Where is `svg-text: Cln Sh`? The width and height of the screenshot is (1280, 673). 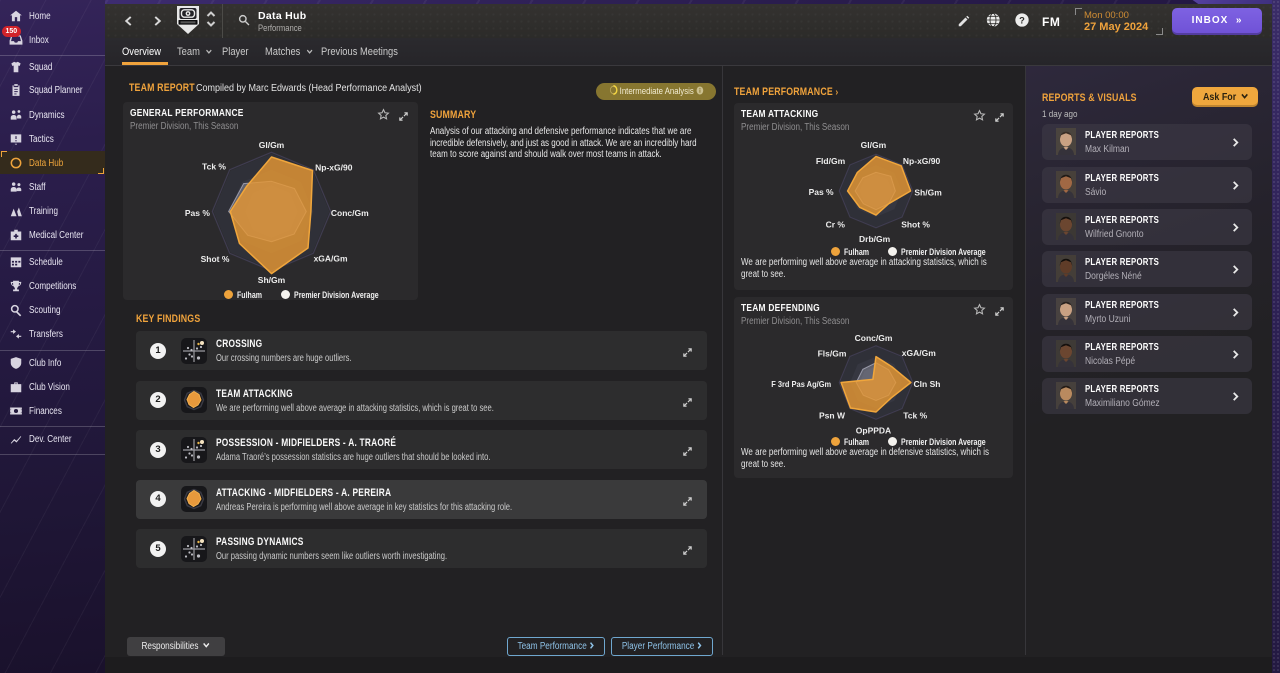
svg-text: Cln Sh is located at coordinates (927, 384).